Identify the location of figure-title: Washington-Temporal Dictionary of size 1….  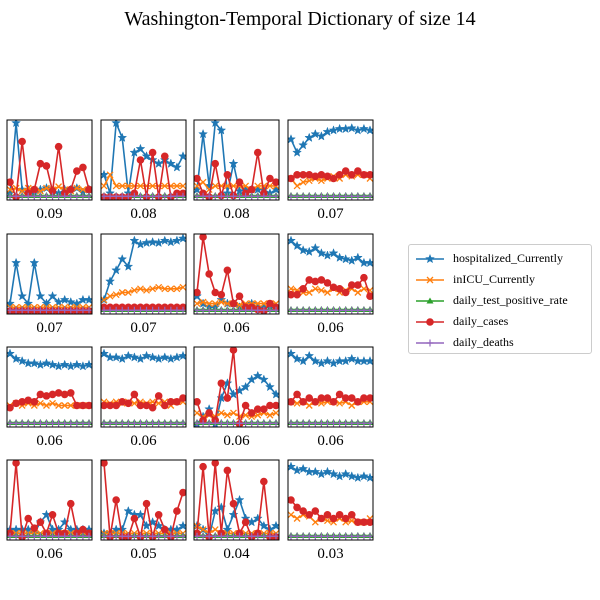
(300, 19).